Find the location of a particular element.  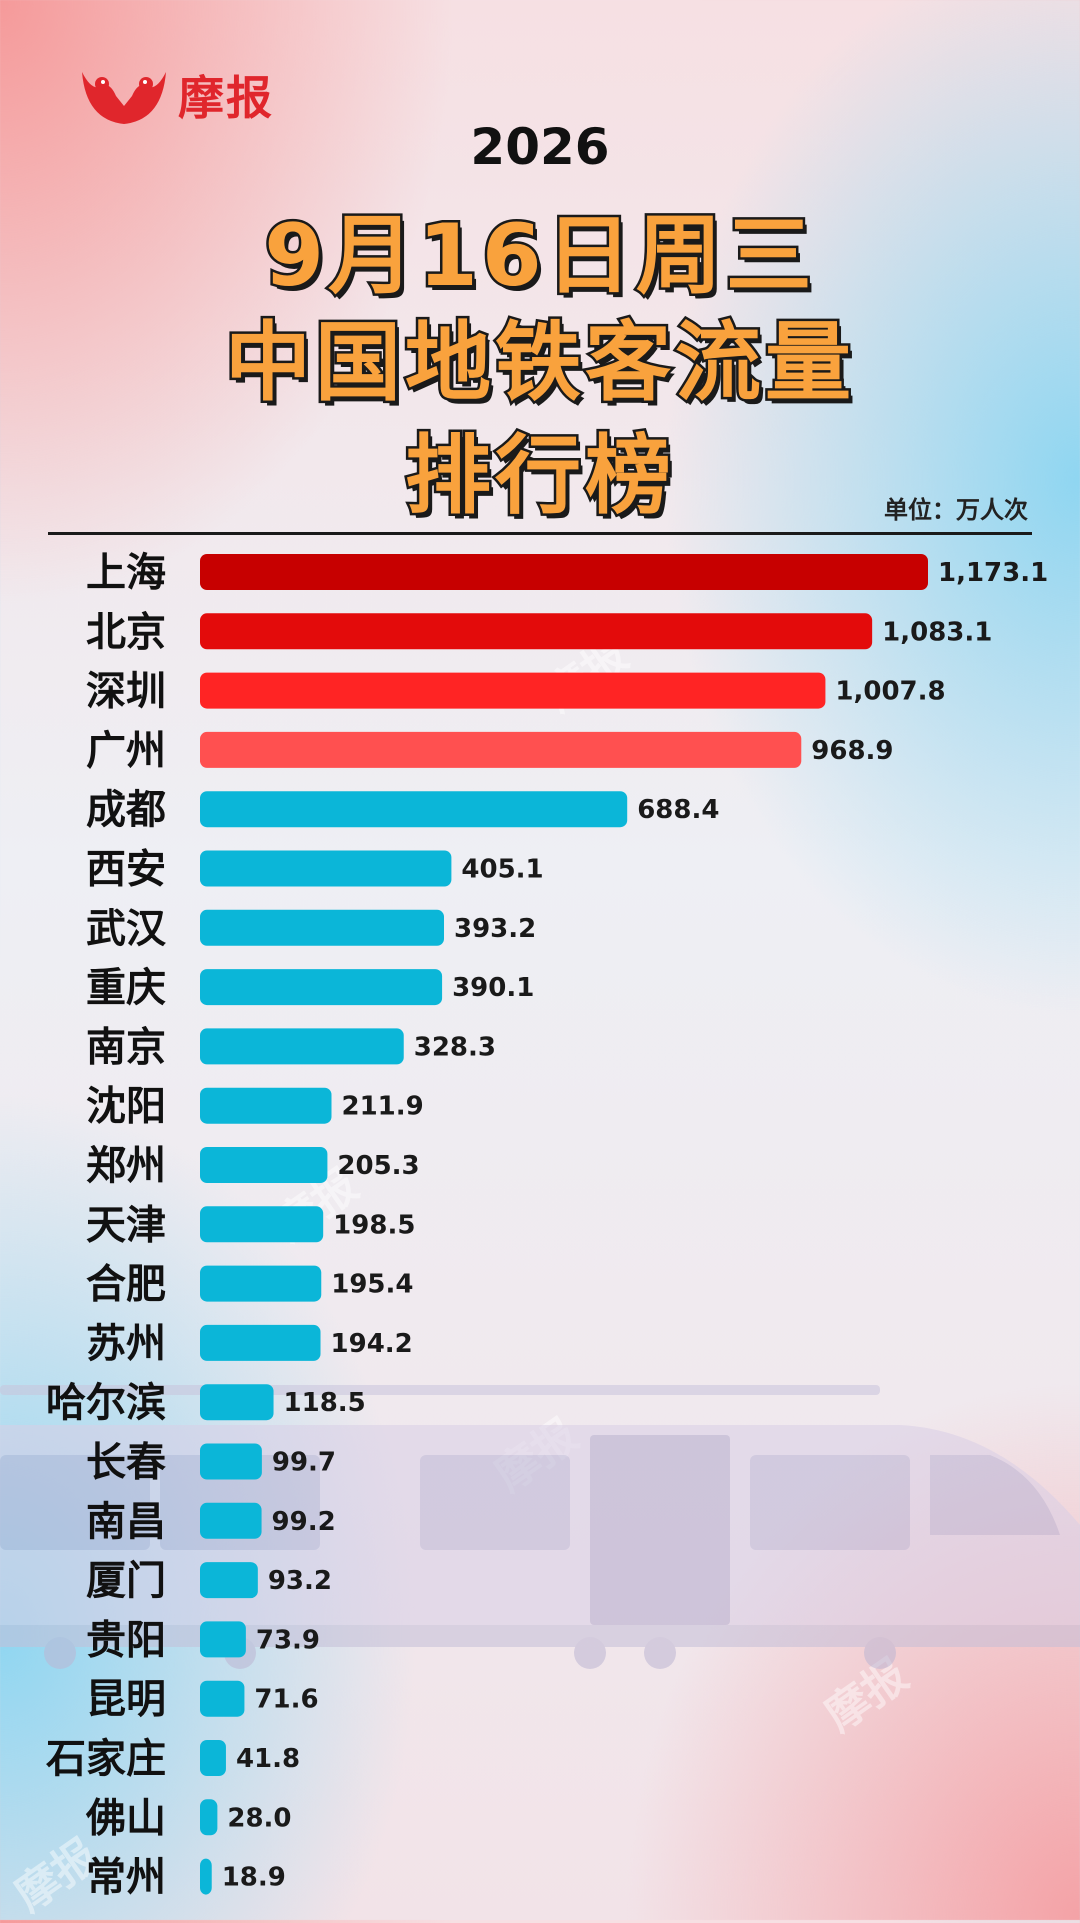

value-label: 71.6 is located at coordinates (286, 1700).